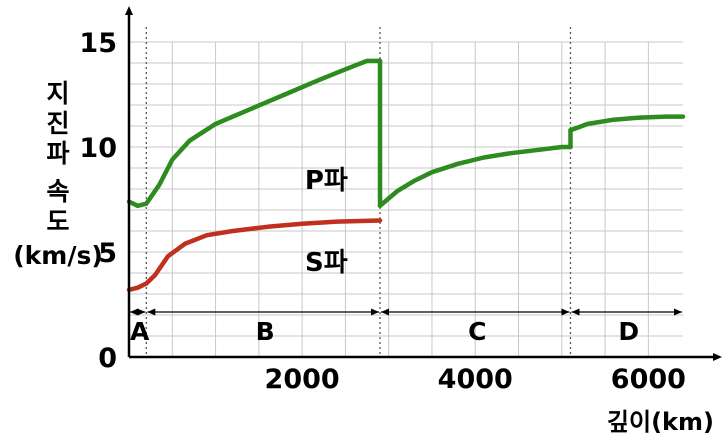  Describe the element at coordinates (326, 181) in the screenshot. I see `series-label: P파` at that location.